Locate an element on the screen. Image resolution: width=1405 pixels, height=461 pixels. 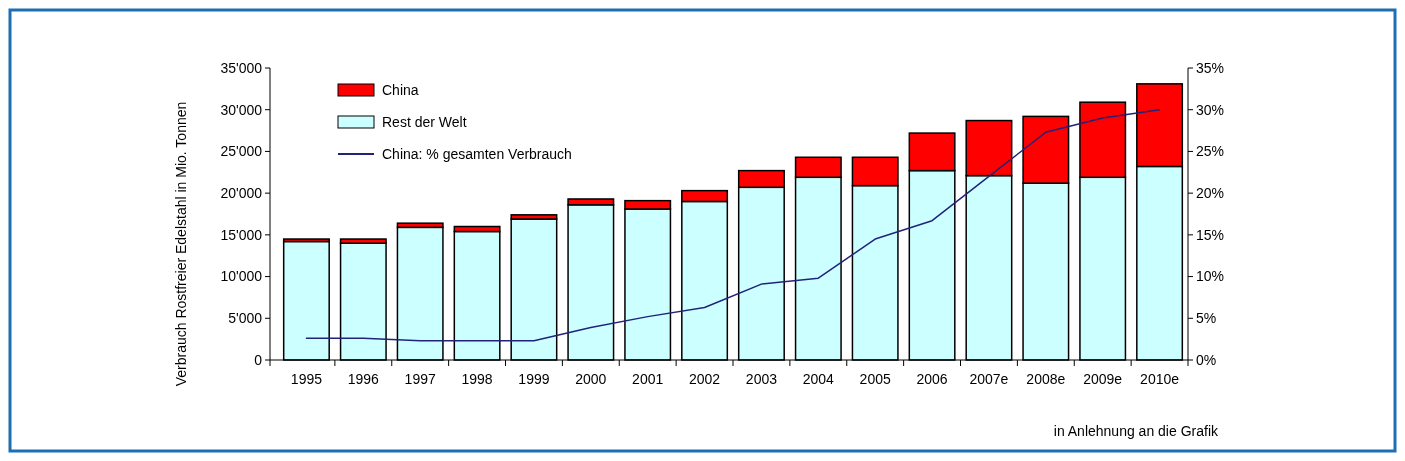
legend-label: Rest der Welt is located at coordinates (424, 121).